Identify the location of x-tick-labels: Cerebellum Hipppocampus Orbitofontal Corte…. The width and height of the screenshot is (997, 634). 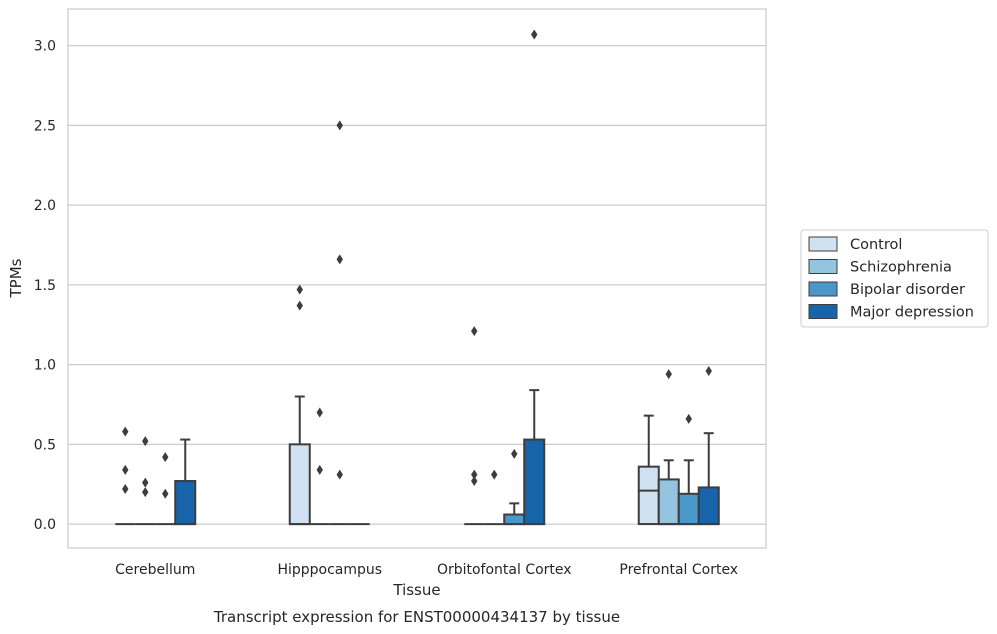
(426, 570).